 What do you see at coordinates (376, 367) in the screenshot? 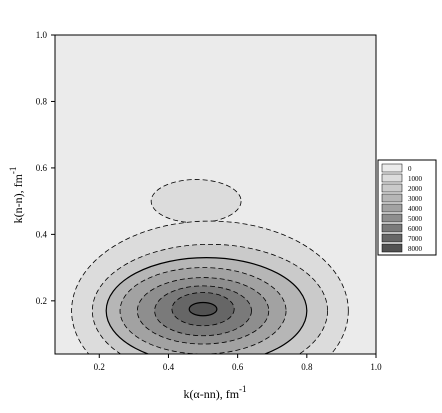
I see `x-tick-label: 1.0` at bounding box center [376, 367].